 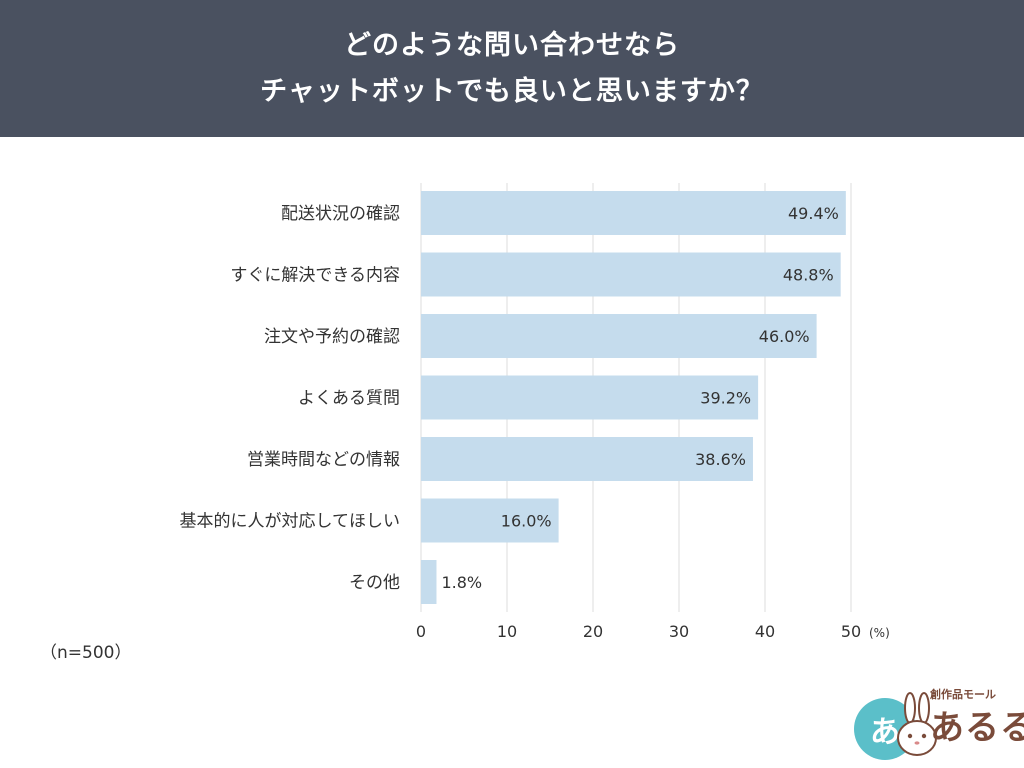 I want to click on bar-value-label-1: 49.4%, so click(x=813, y=213).